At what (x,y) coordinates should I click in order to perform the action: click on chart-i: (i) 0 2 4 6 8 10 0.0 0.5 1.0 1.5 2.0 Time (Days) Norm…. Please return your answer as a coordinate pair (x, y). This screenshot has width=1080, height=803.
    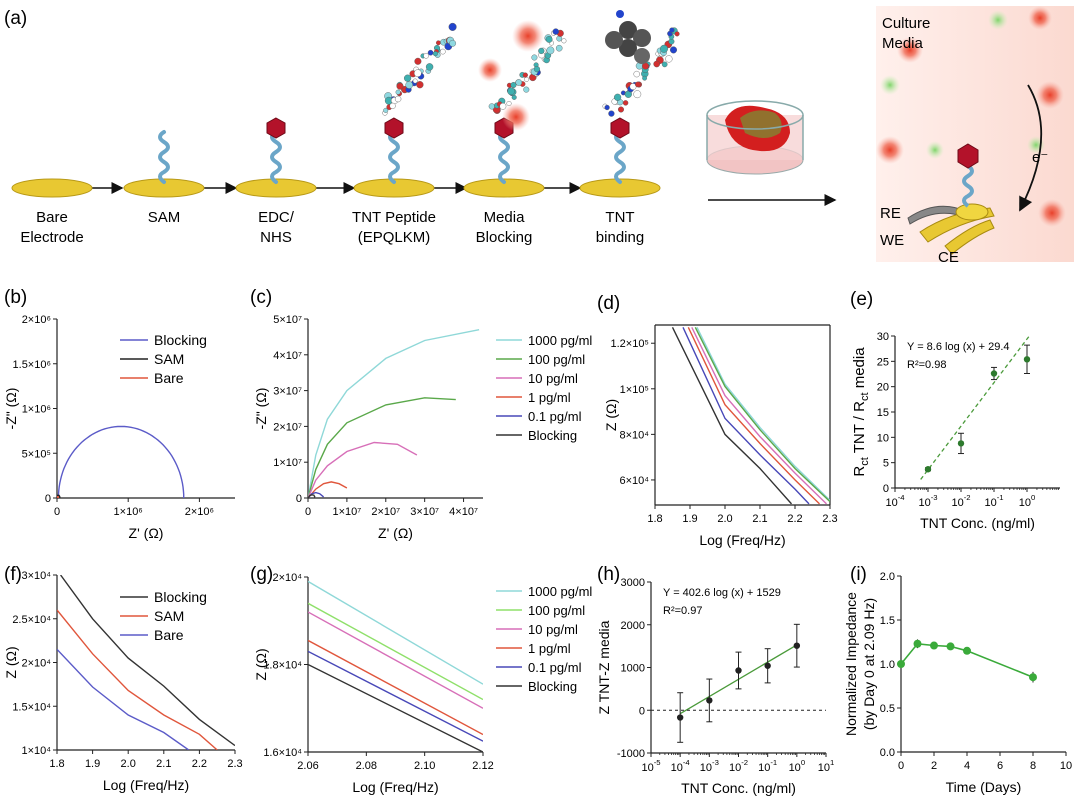
    Looking at the image, I should click on (957, 679).